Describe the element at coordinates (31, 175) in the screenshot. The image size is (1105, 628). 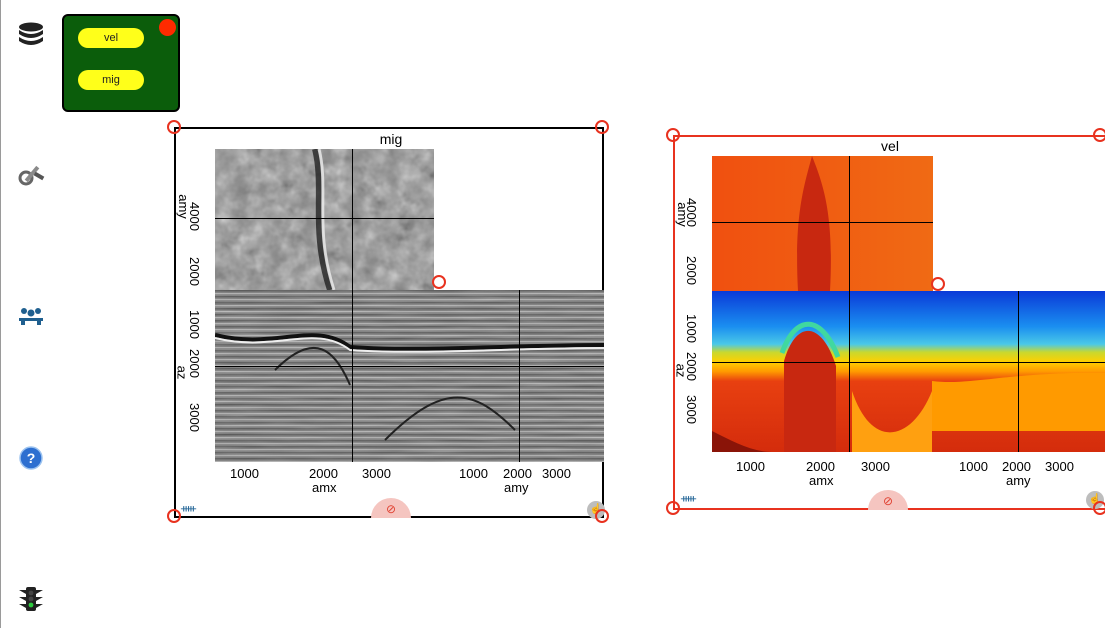
I see `settings-tools-icon` at that location.